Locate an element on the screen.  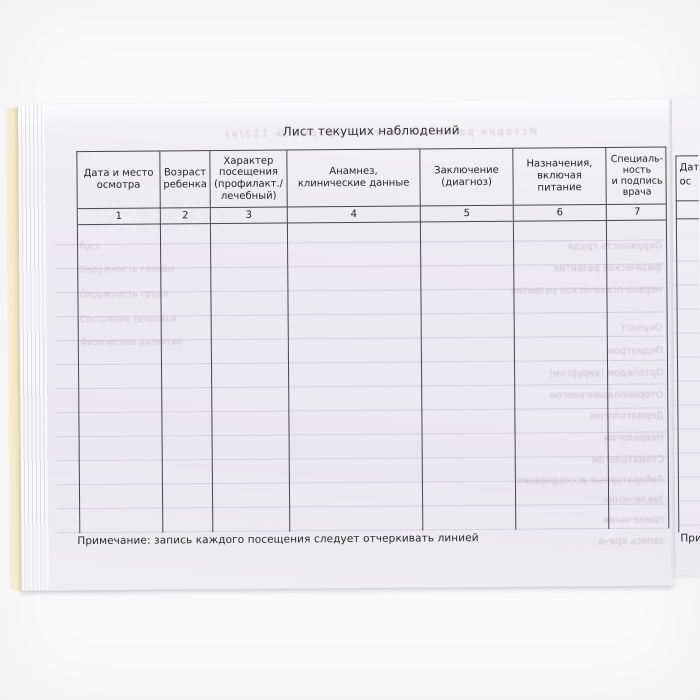
column-number: 4 is located at coordinates (353, 214).